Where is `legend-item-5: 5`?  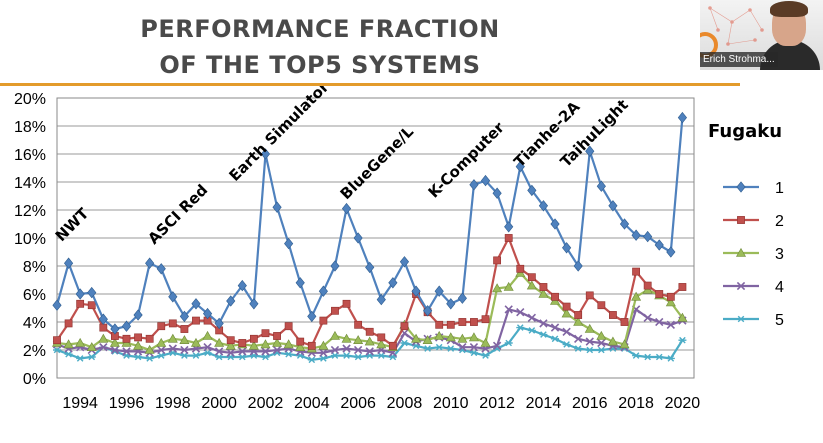
legend-item-5: 5 is located at coordinates (753, 320).